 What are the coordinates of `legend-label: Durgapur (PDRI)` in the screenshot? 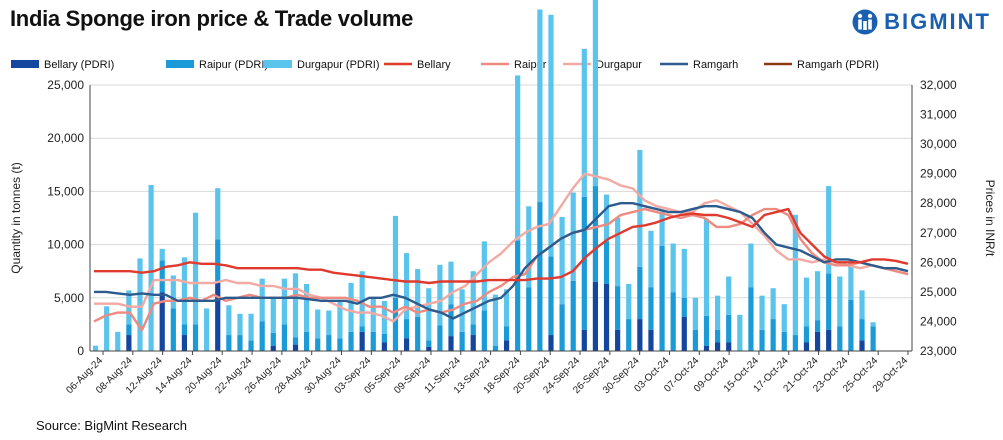 It's located at (338, 65).